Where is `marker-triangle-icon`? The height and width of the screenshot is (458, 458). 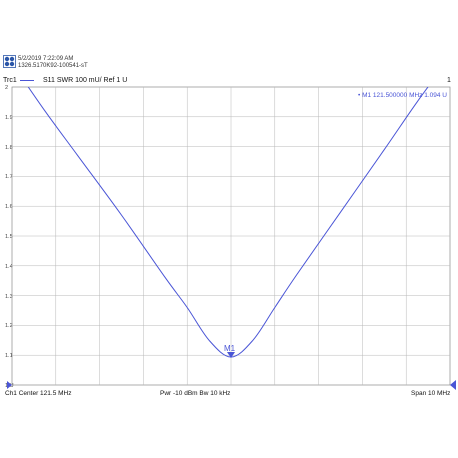
marker-triangle-icon is located at coordinates (231, 354).